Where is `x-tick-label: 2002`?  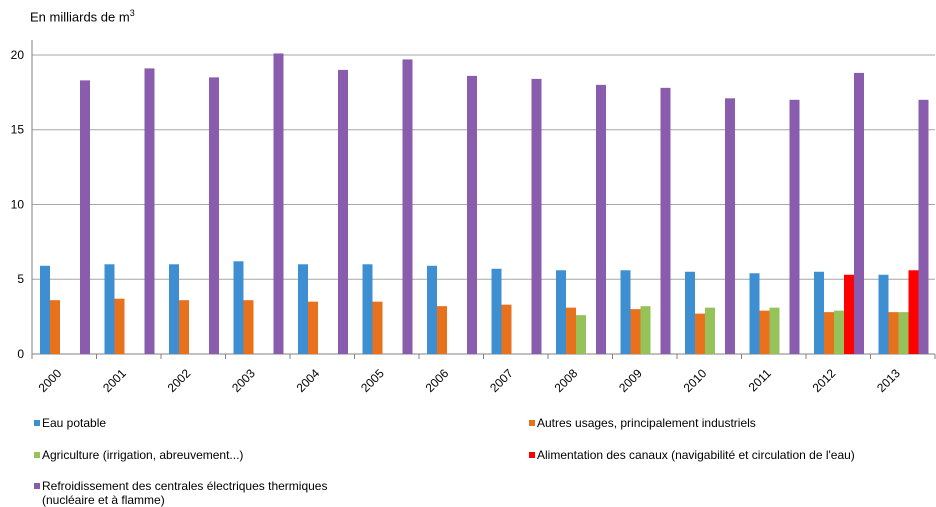
x-tick-label: 2002 is located at coordinates (179, 380).